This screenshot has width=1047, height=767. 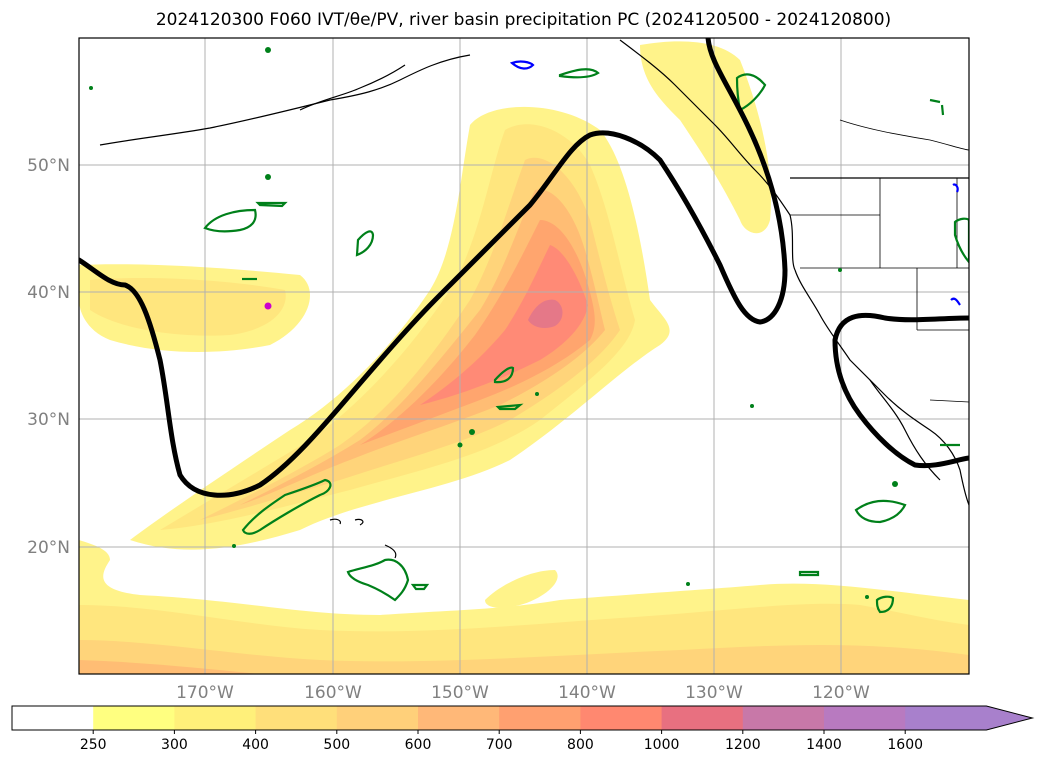 What do you see at coordinates (352, 87) in the screenshot?
I see `alaska-peninsula` at bounding box center [352, 87].